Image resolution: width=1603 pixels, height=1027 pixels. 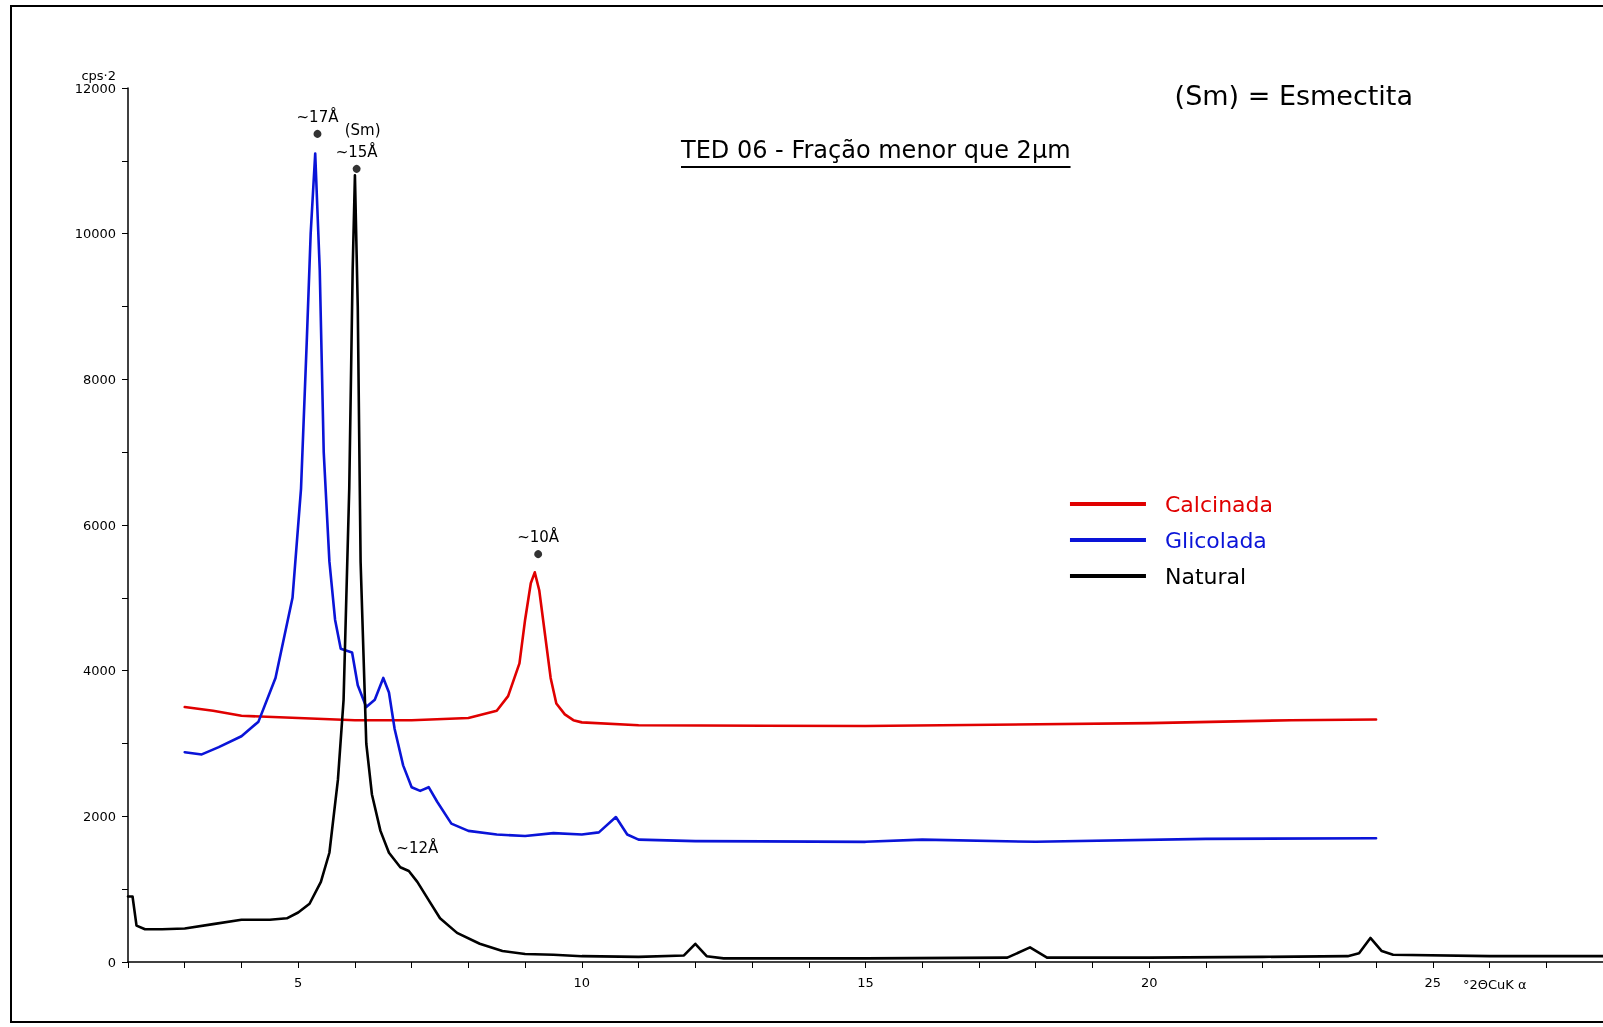 I want to click on annotation: (Sm) = Esmectita, so click(x=1294, y=95).